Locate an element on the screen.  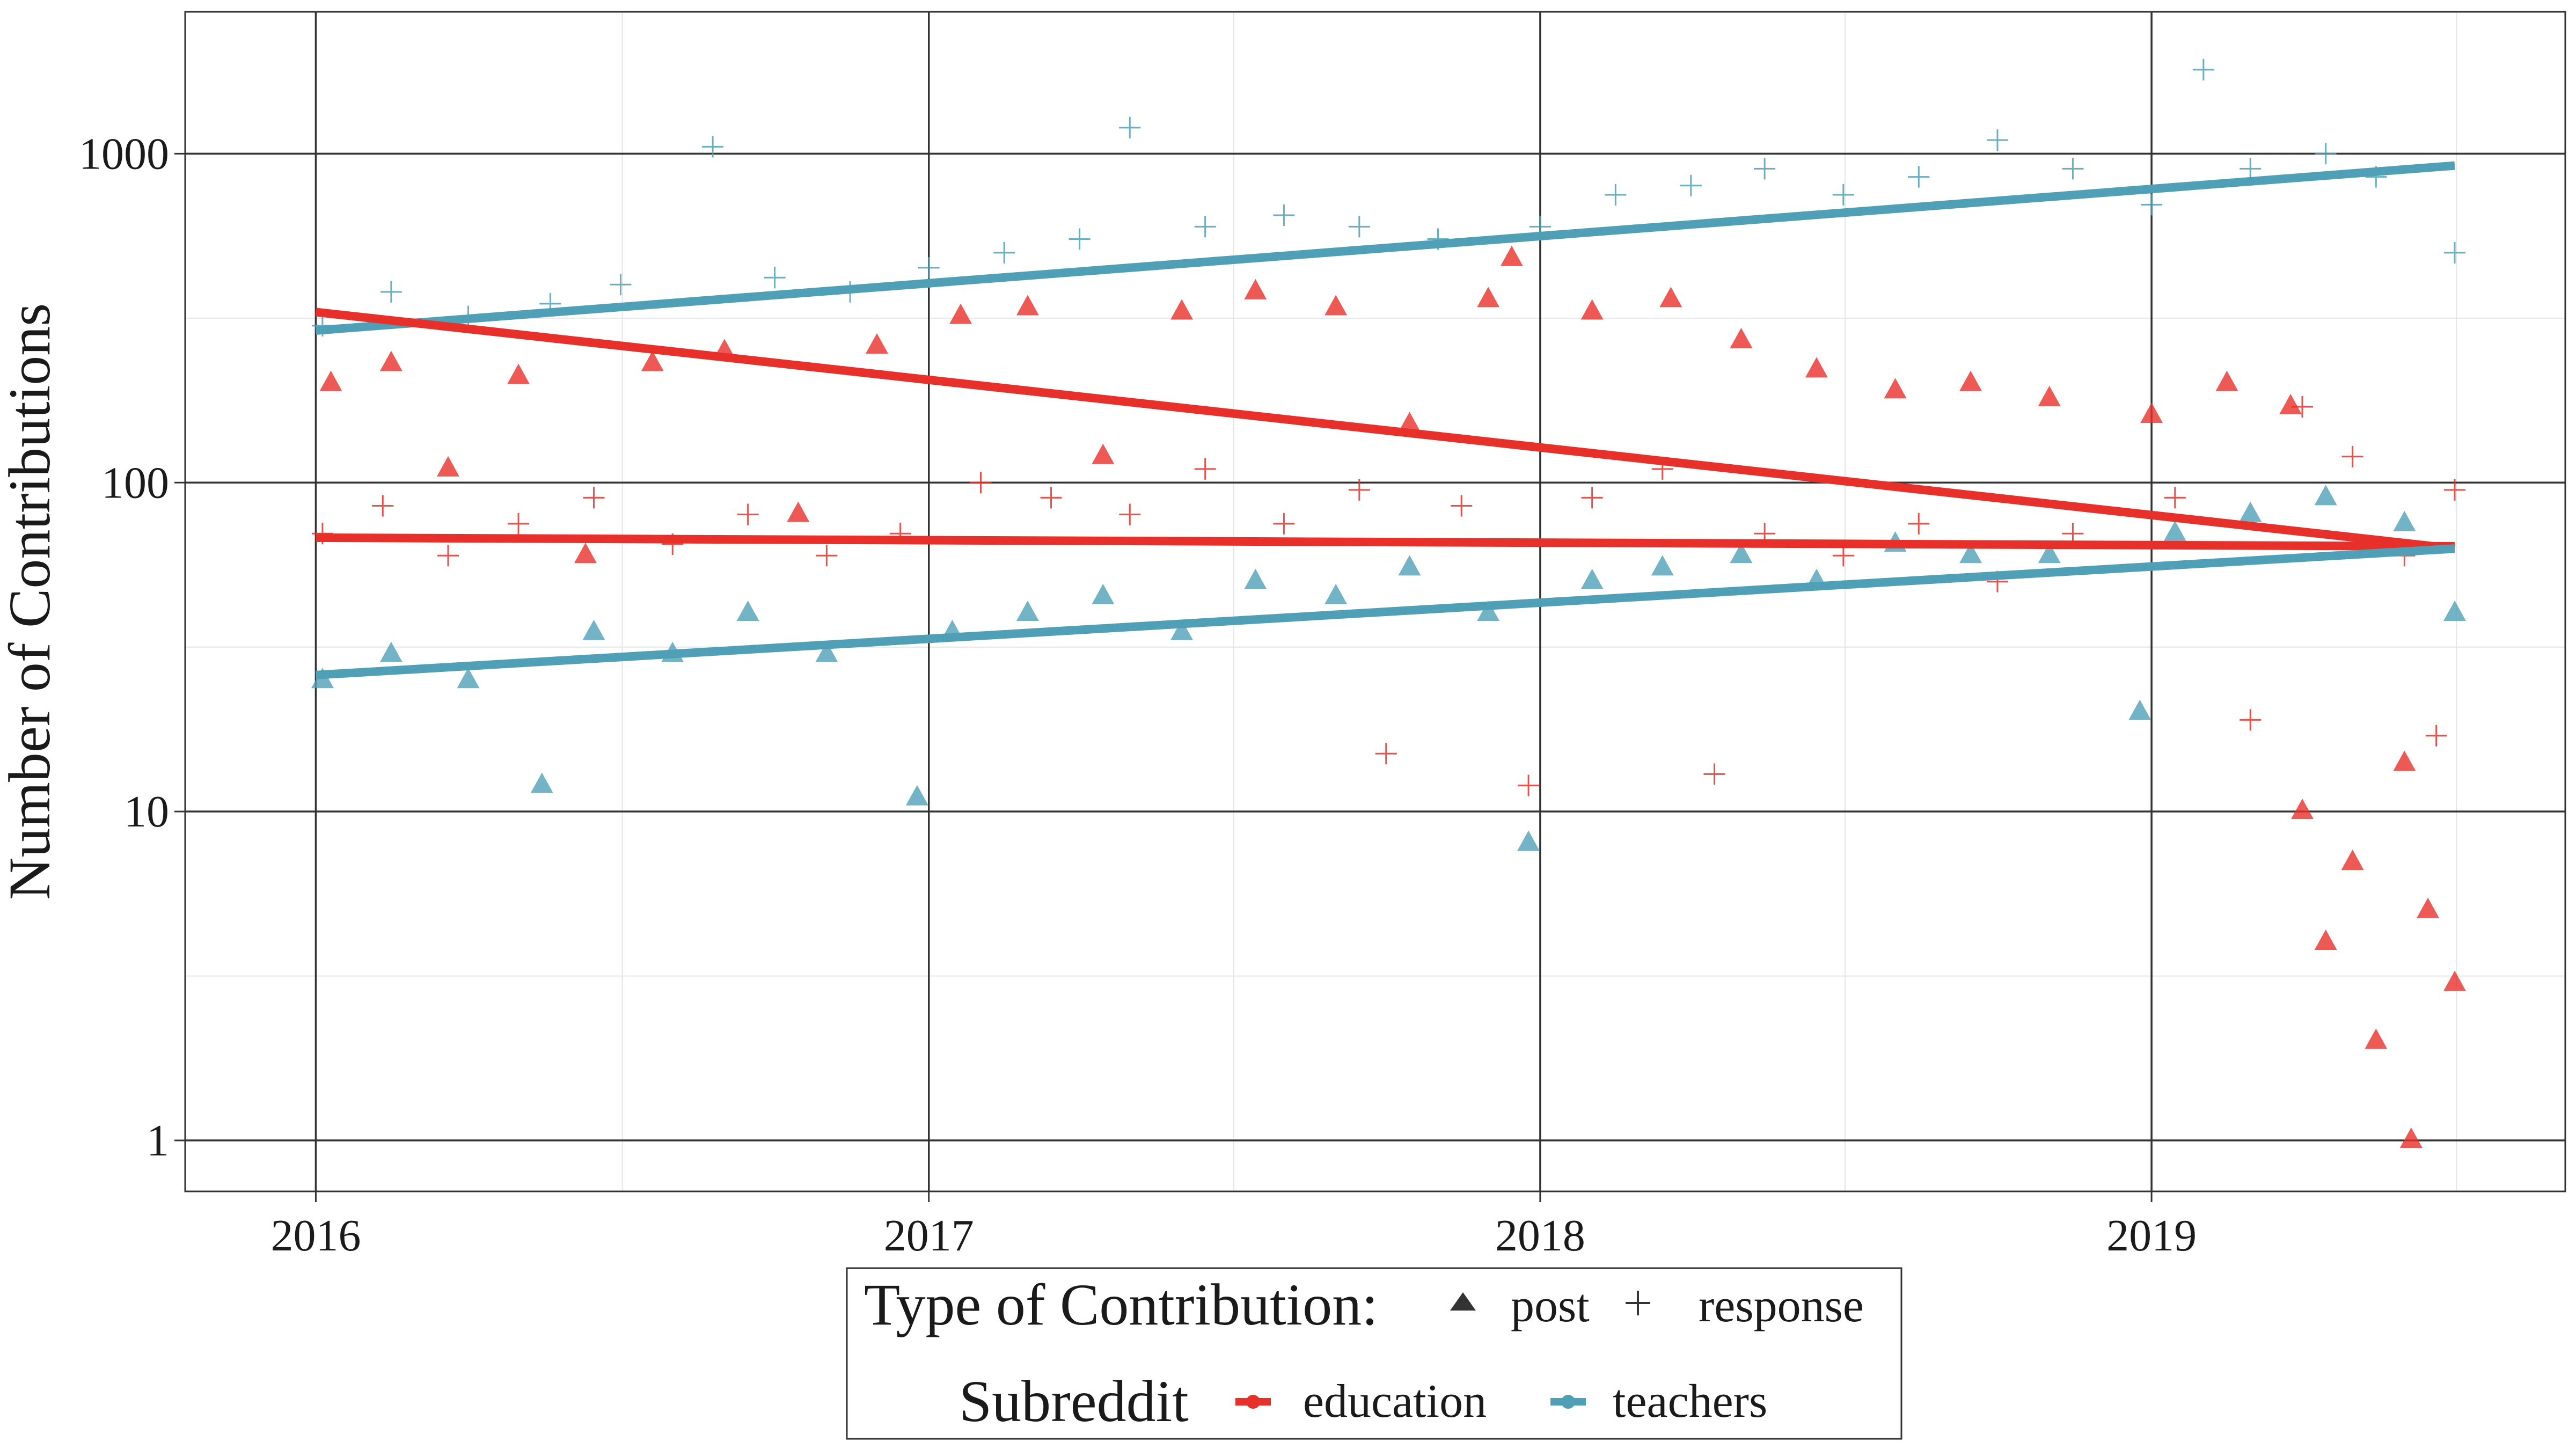
x-tick-label: 2017 is located at coordinates (929, 1236).